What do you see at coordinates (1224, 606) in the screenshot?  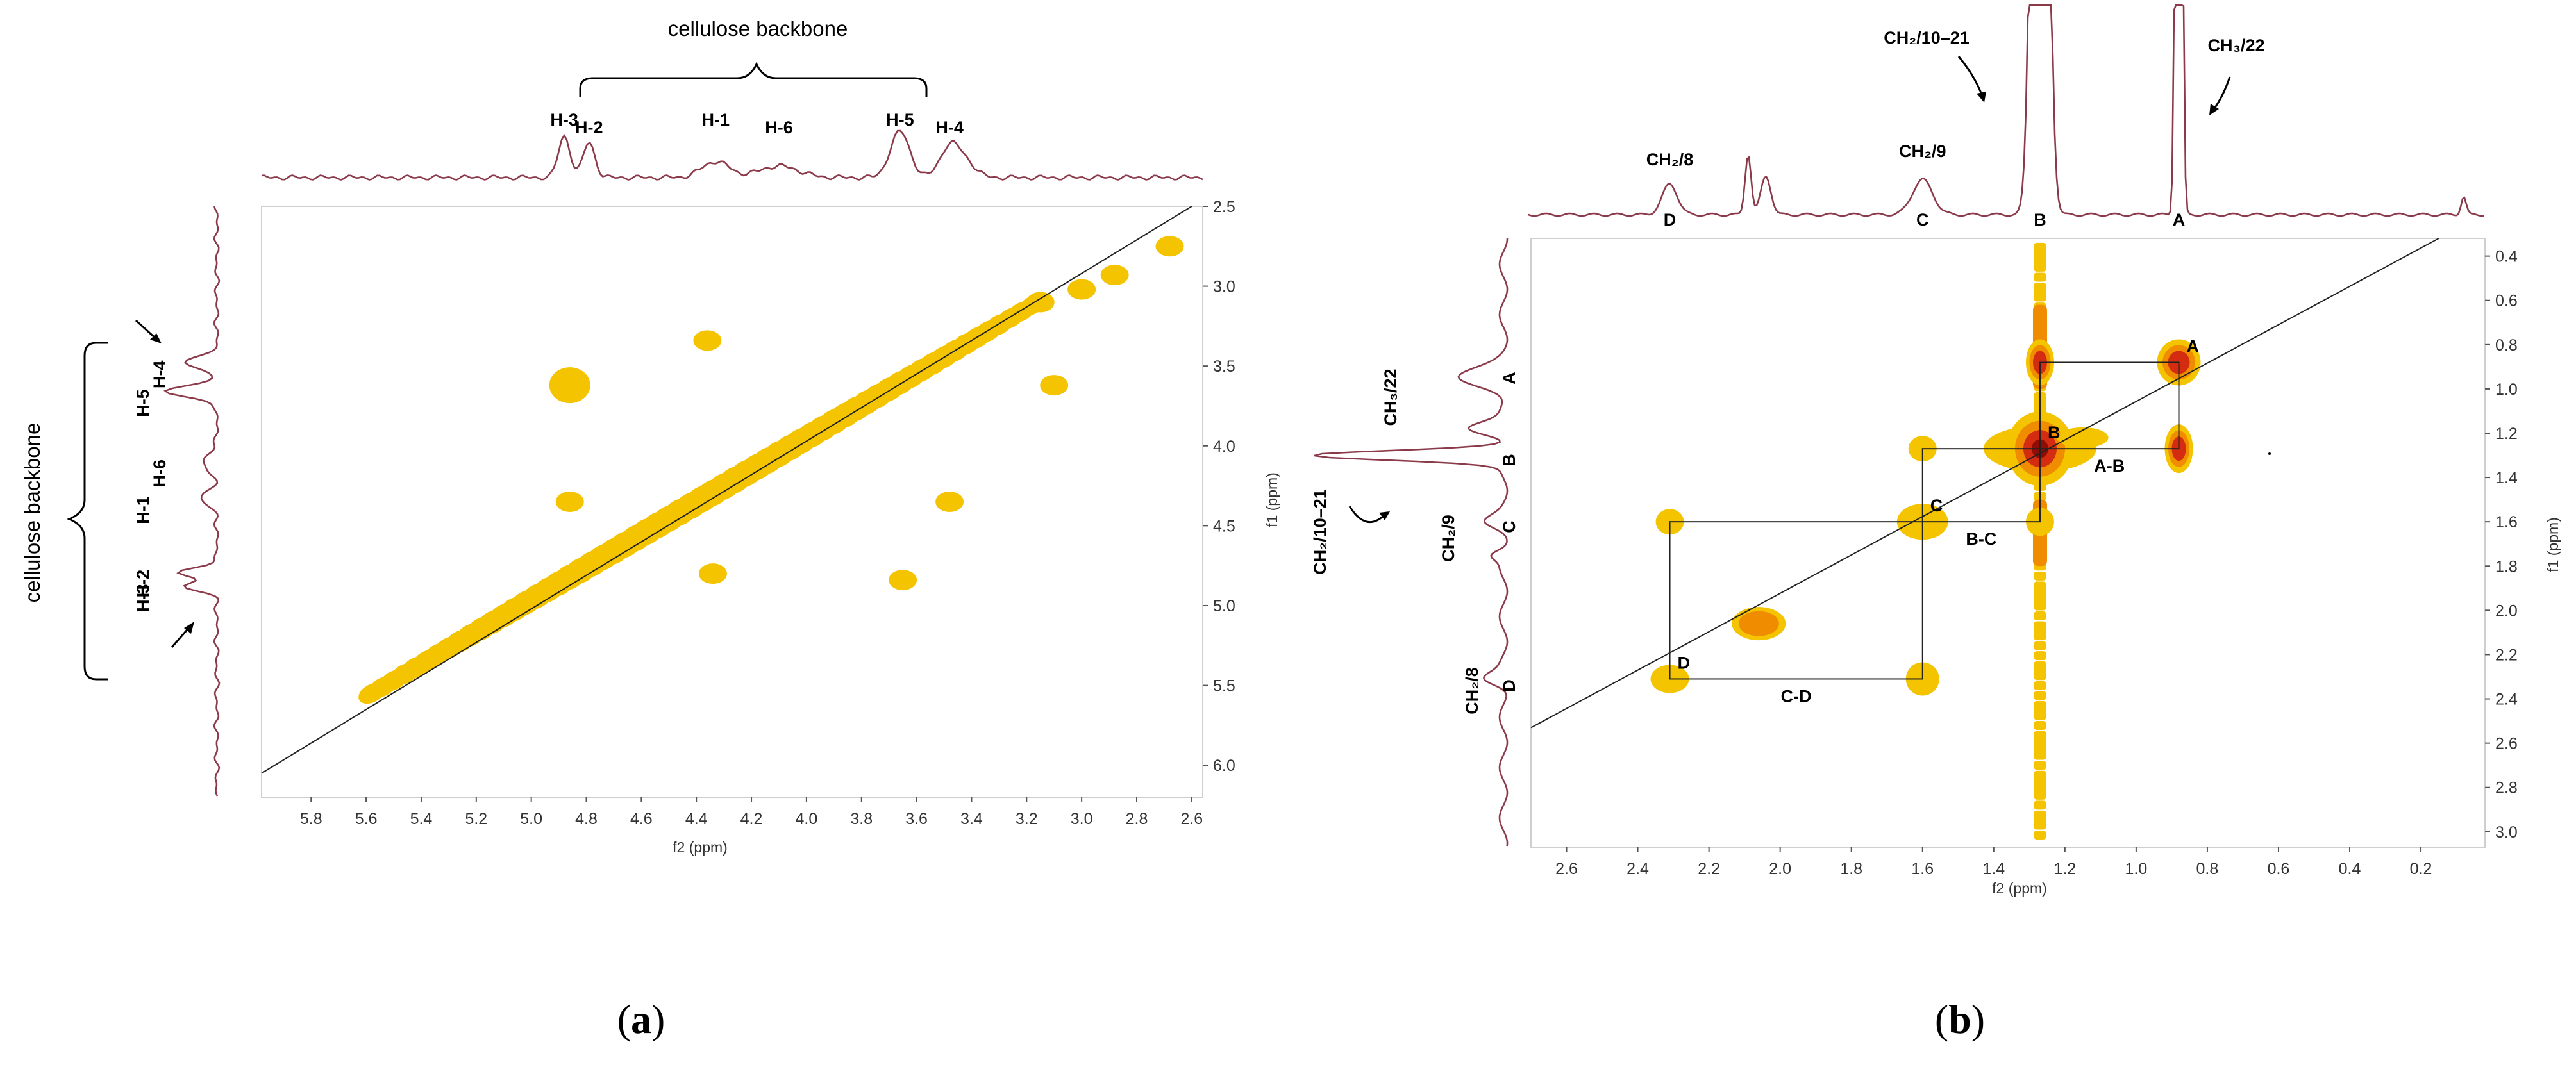 I see `panel-a-y-tick-label: 5.0` at bounding box center [1224, 606].